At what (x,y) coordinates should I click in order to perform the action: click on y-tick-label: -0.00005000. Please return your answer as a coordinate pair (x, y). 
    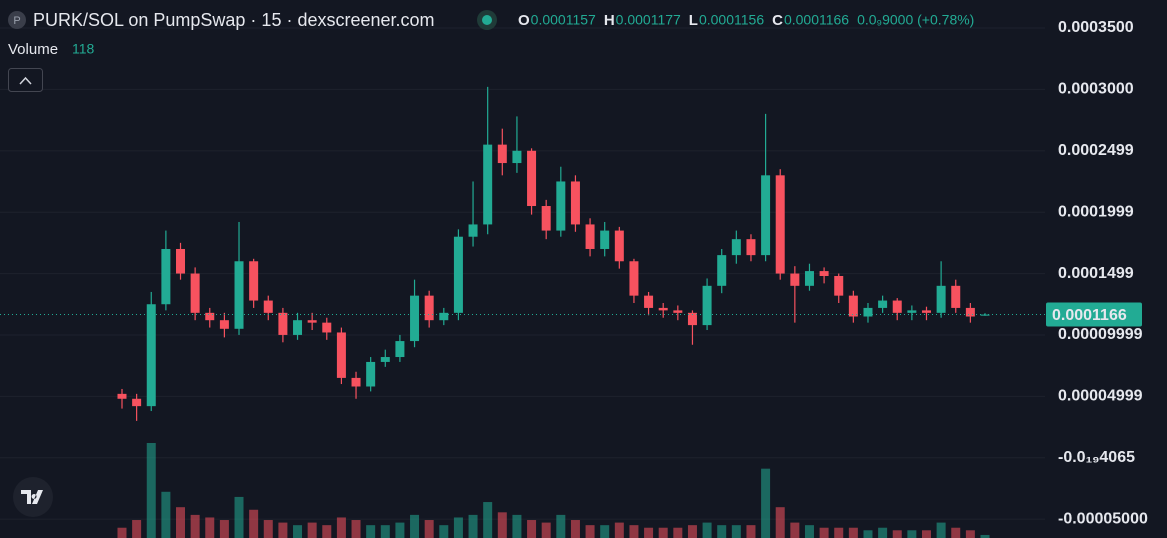
    Looking at the image, I should click on (1103, 518).